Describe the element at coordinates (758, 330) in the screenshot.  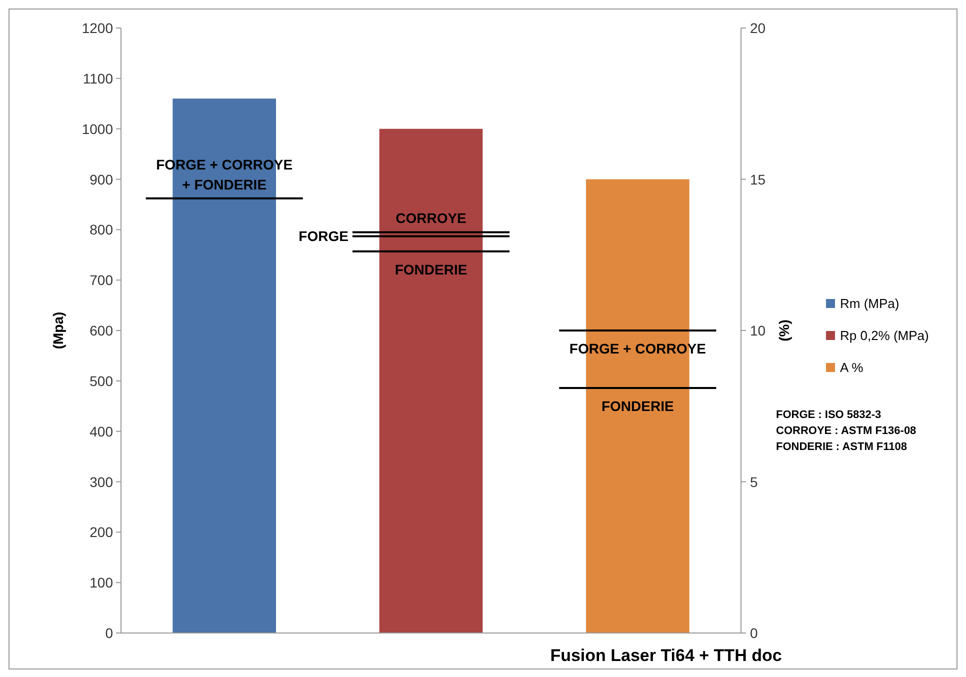
I see `y2-tick-label: 10` at that location.